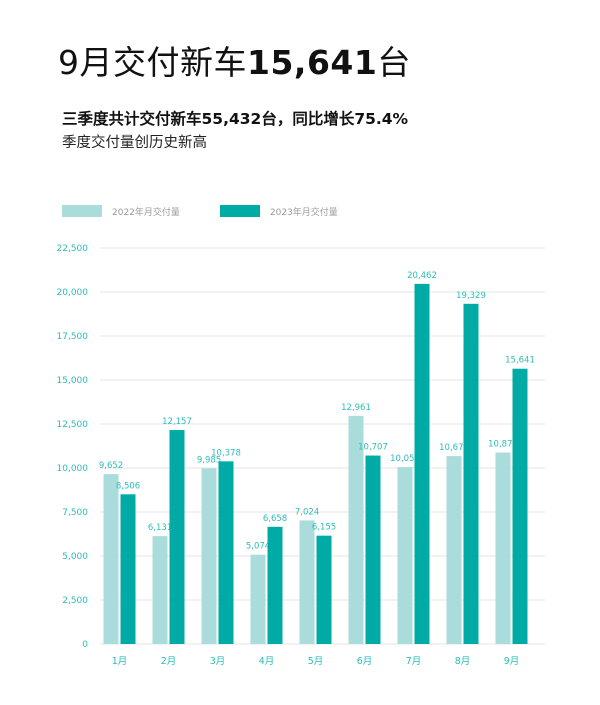  Describe the element at coordinates (275, 519) in the screenshot. I see `data-label: 6,658` at that location.